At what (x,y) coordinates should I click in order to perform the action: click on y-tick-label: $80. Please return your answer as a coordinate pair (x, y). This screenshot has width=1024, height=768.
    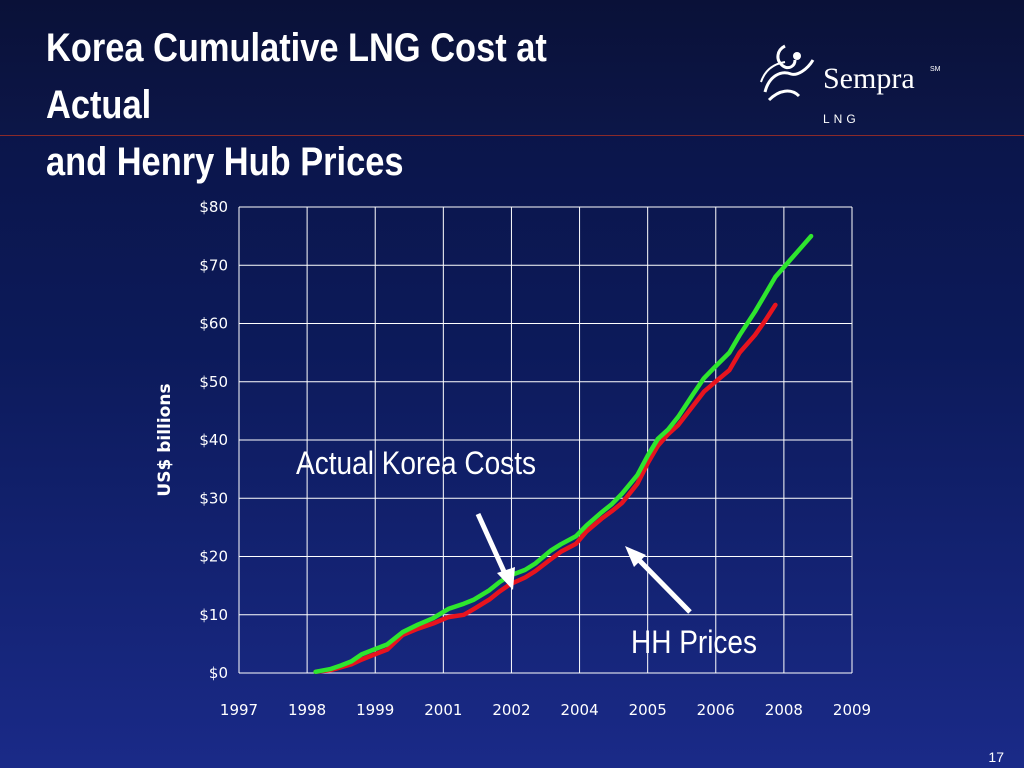
    Looking at the image, I should click on (213, 207).